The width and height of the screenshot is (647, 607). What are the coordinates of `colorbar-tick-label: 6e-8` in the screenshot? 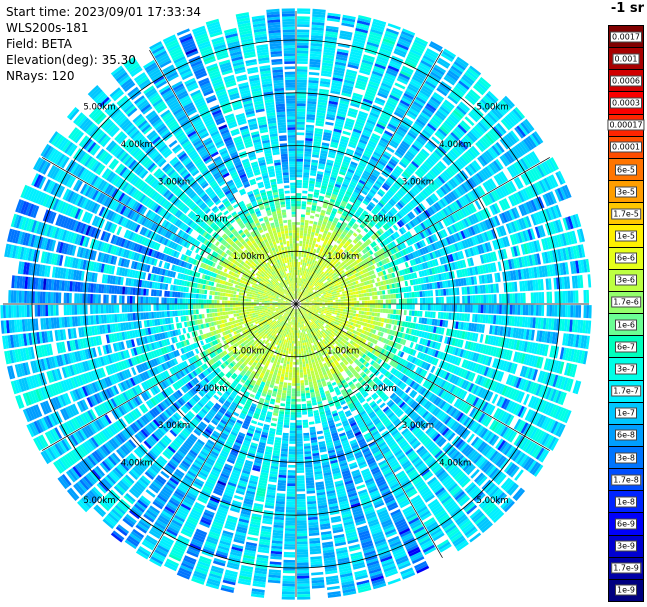 It's located at (626, 435).